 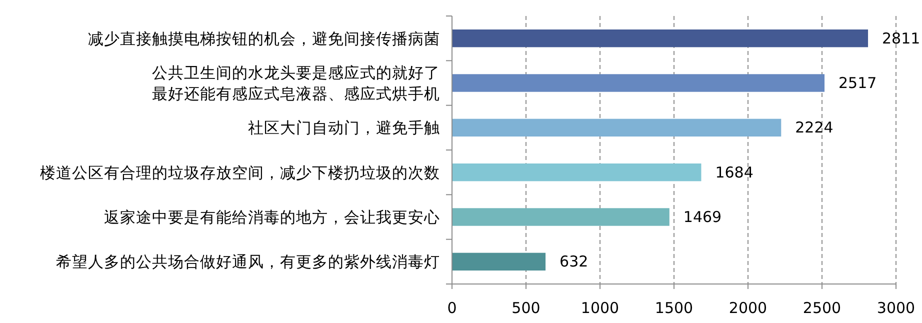 What do you see at coordinates (344, 128) in the screenshot?
I see `y-tick-label: 社区大门自动门，避免手触` at bounding box center [344, 128].